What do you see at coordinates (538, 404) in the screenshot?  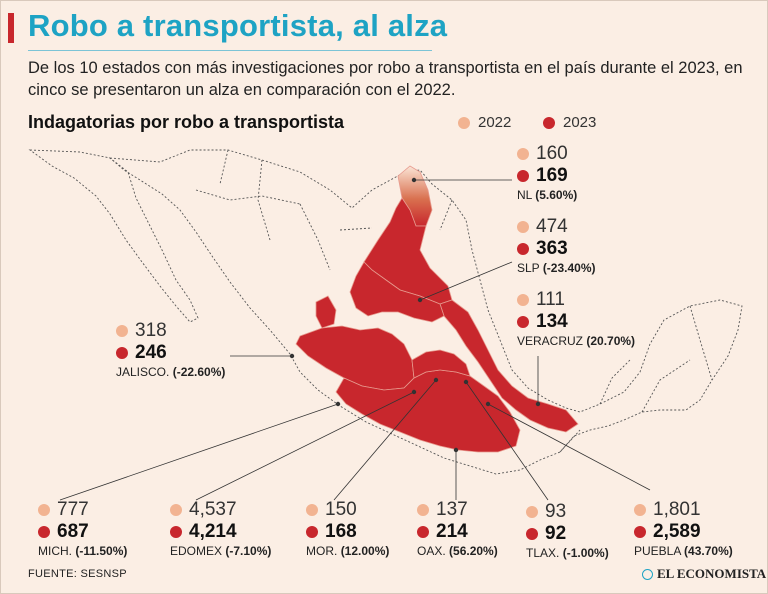 I see `anchor-veracruz` at bounding box center [538, 404].